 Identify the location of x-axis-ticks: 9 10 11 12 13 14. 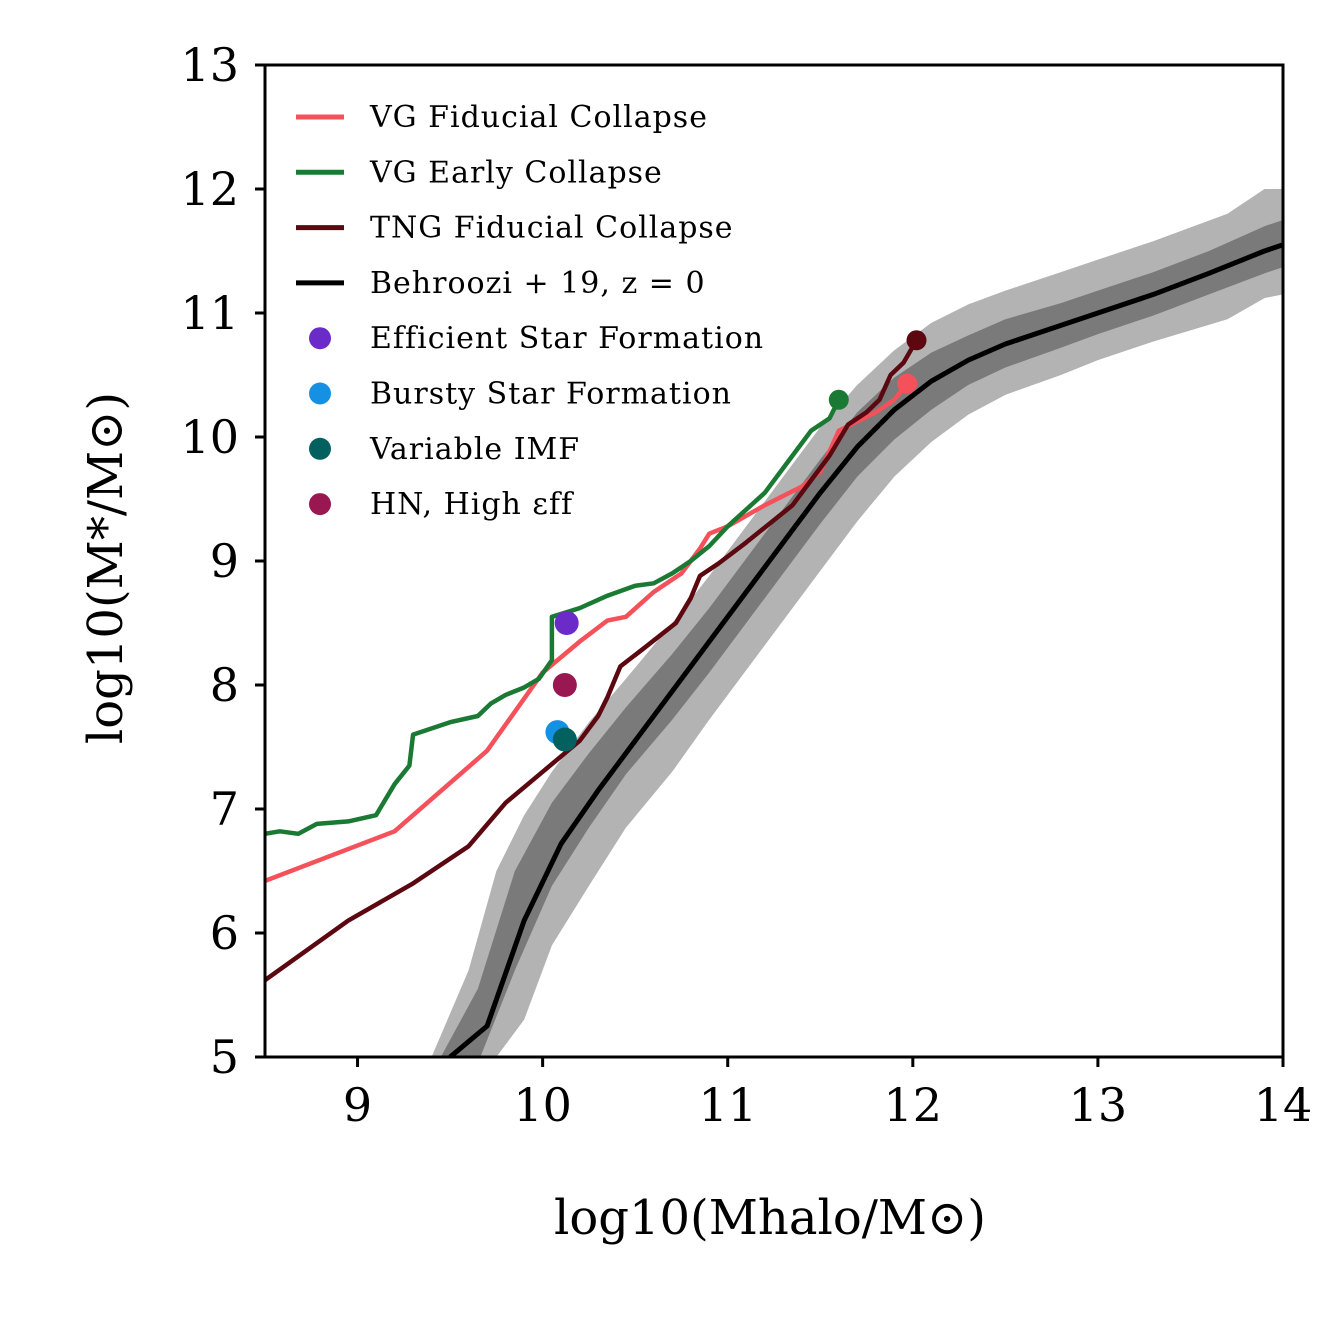
(827, 1094).